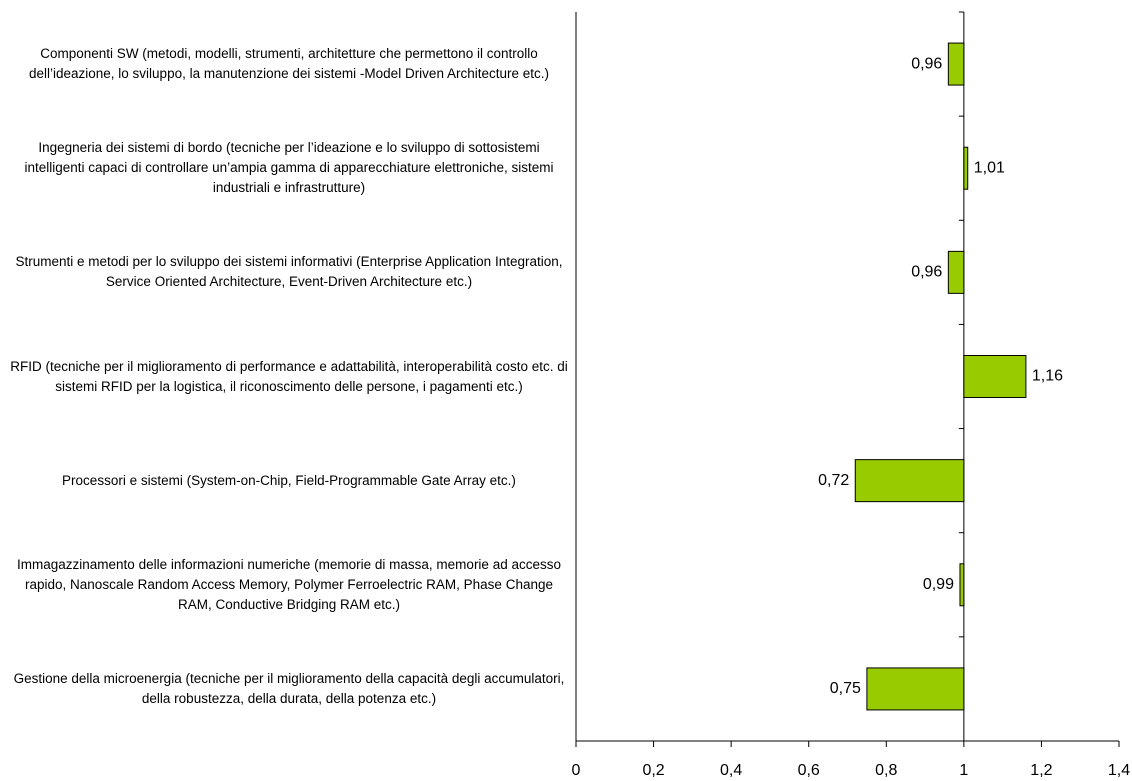 The height and width of the screenshot is (781, 1132). Describe the element at coordinates (731, 770) in the screenshot. I see `x-tick-label: 0,4` at that location.